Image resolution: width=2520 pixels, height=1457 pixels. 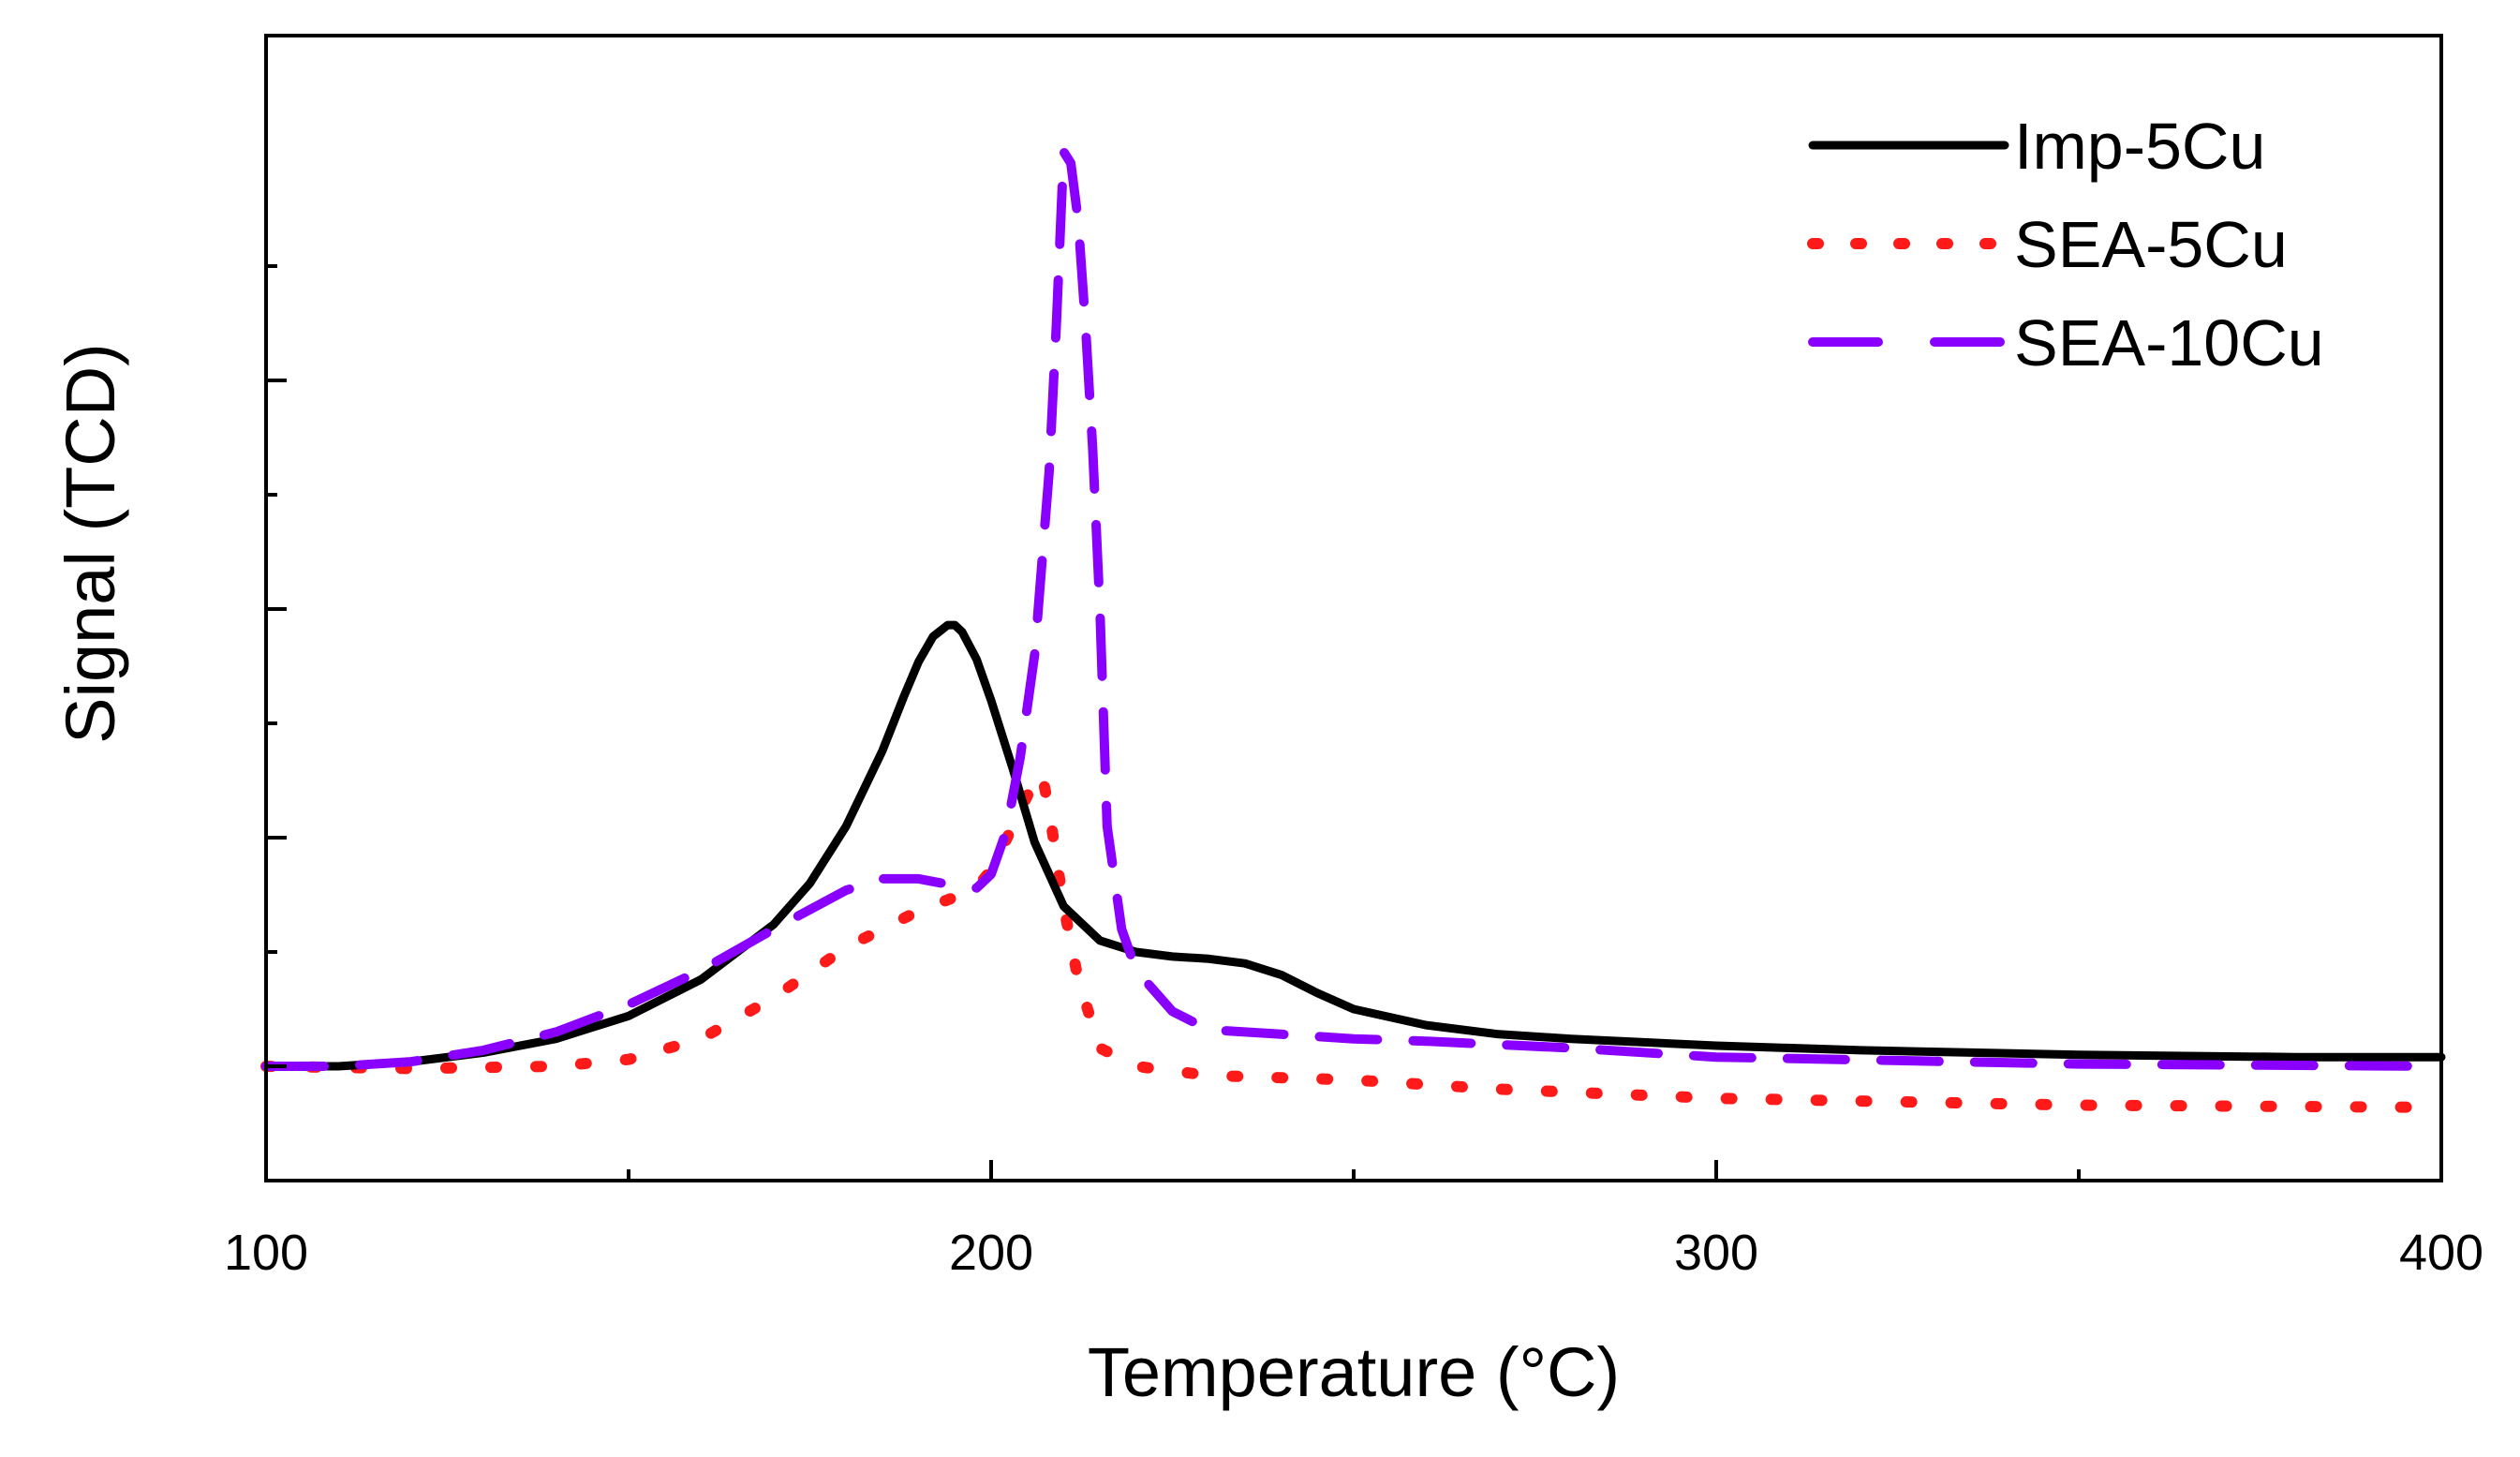 What do you see at coordinates (2169, 342) in the screenshot?
I see `legend-label: SEA-10Cu` at bounding box center [2169, 342].